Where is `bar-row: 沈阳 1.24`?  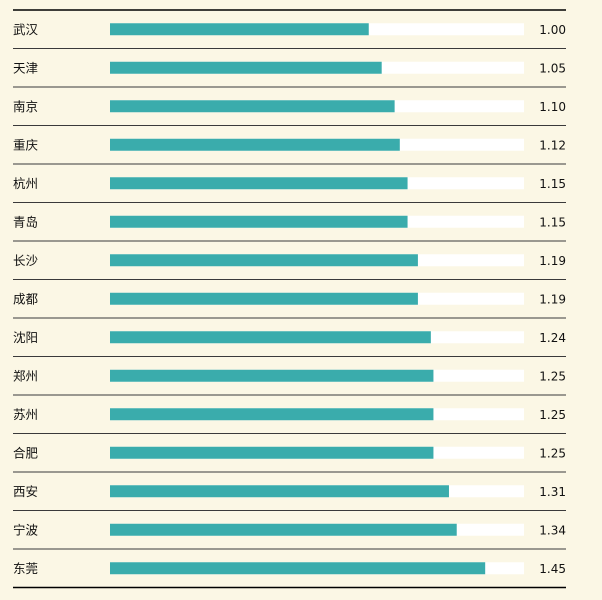
bar-row: 沈阳 1.24 is located at coordinates (289, 337).